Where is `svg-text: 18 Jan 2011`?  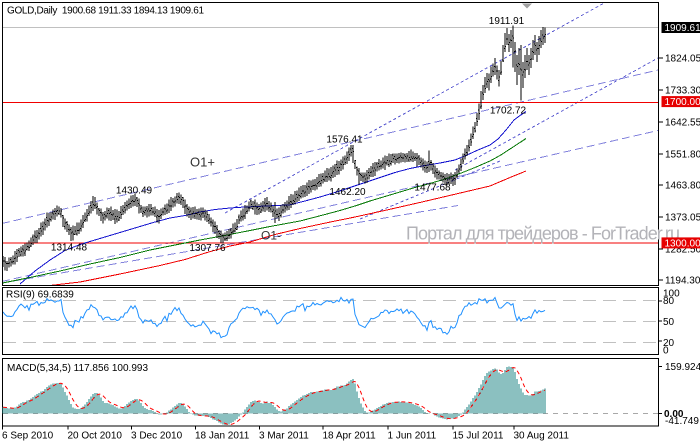 svg-text: 18 Jan 2011 is located at coordinates (222, 436).